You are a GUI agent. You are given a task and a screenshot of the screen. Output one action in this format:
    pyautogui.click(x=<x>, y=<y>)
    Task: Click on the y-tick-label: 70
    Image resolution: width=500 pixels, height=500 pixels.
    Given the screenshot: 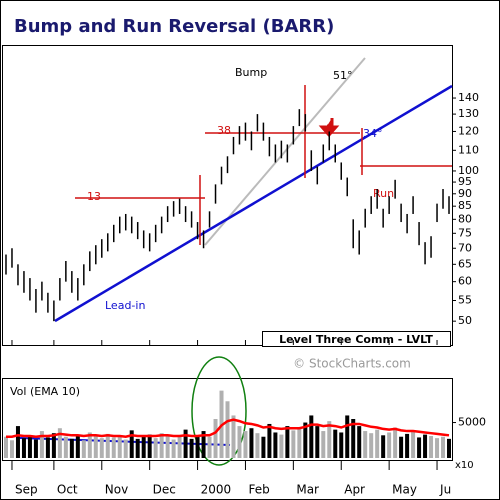 What is the action you would take?
    pyautogui.click(x=465, y=247)
    